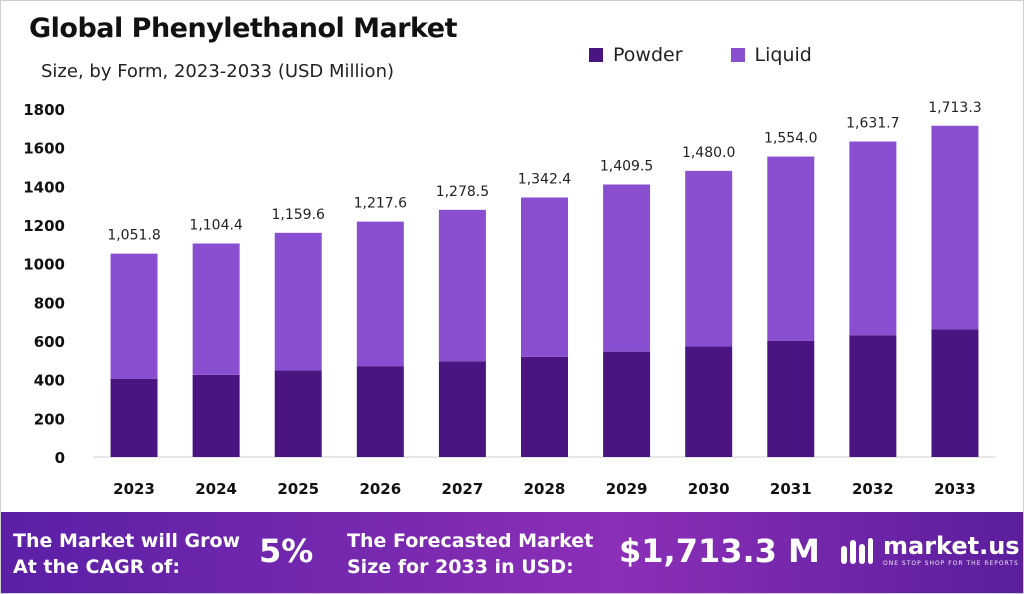 The width and height of the screenshot is (1024, 594). I want to click on x-tick-label: 2023, so click(134, 489).